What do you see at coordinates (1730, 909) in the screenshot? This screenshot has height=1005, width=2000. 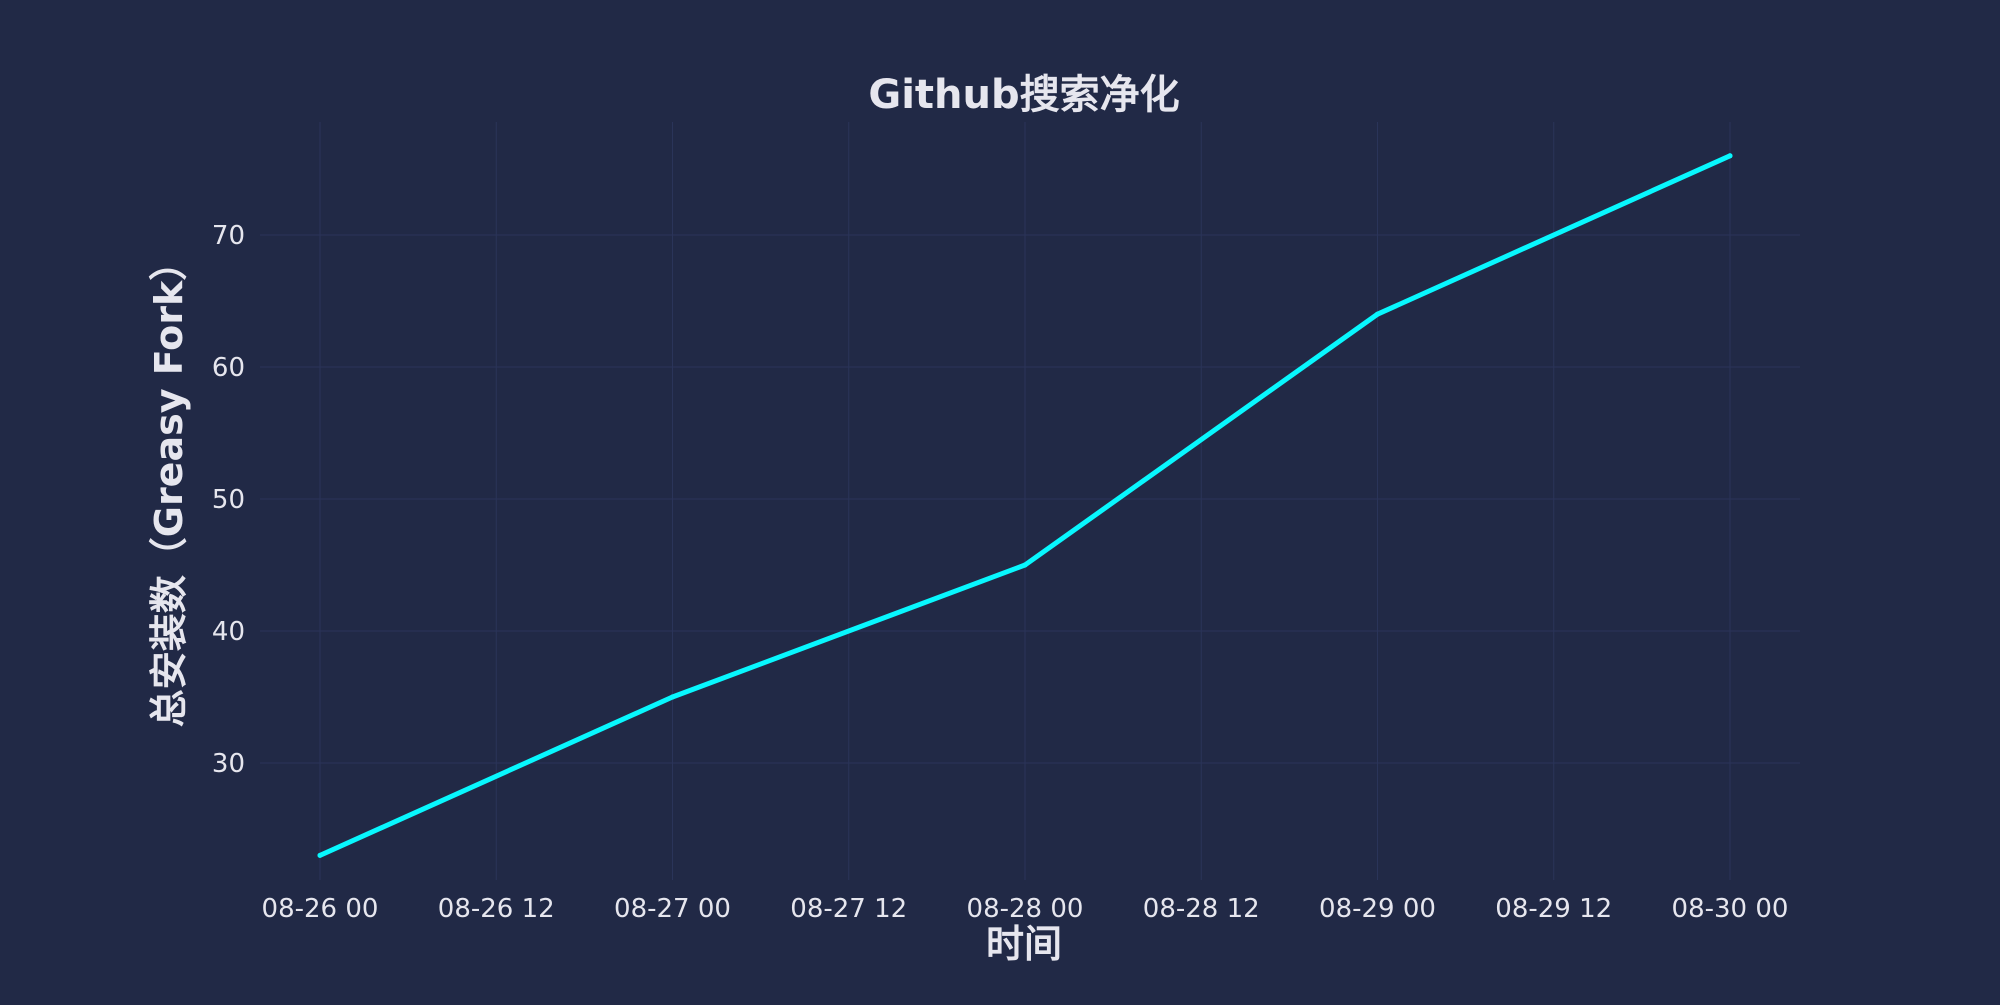 I see `x-tick-label: 08-30 00` at bounding box center [1730, 909].